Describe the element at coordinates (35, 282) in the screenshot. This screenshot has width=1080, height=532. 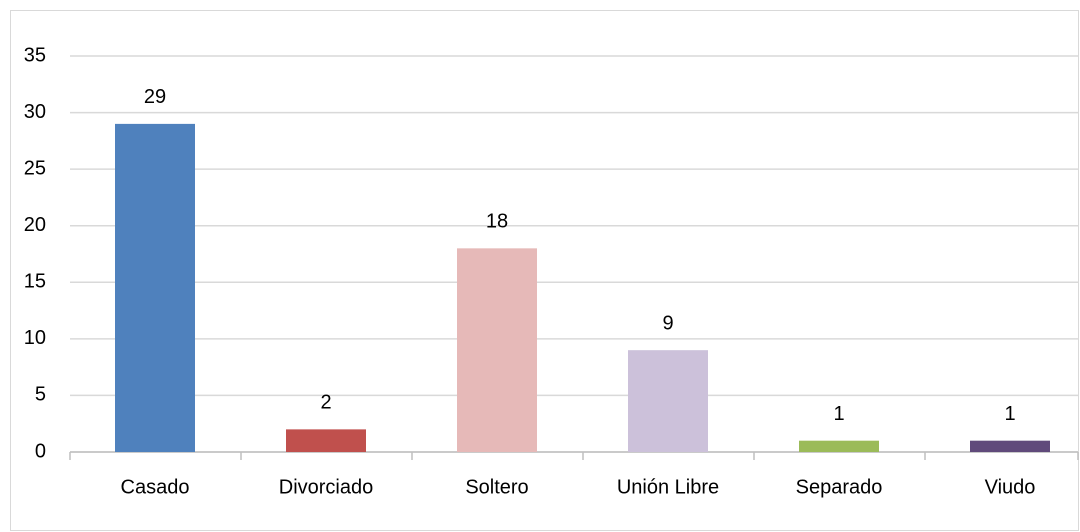
I see `y-tick-label: 15` at that location.